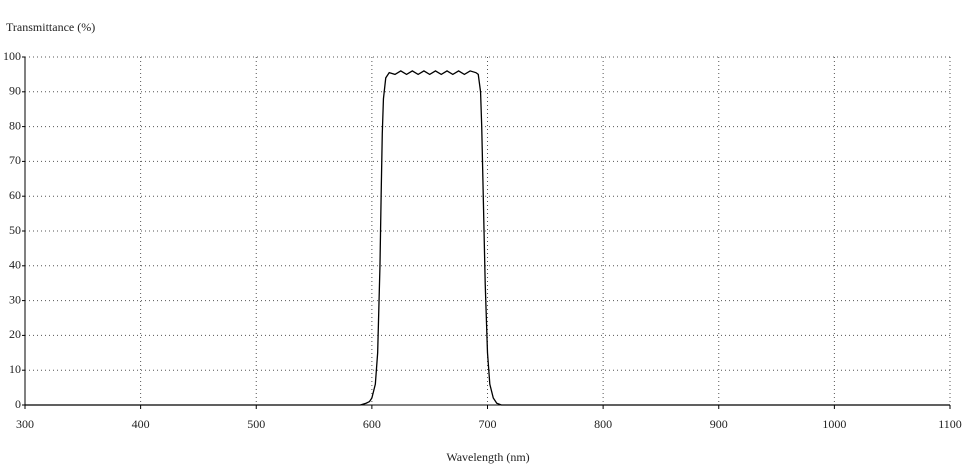 Image resolution: width=968 pixels, height=470 pixels. Describe the element at coordinates (50, 27) in the screenshot. I see `y-axis-title: Transmittance (%)` at that location.